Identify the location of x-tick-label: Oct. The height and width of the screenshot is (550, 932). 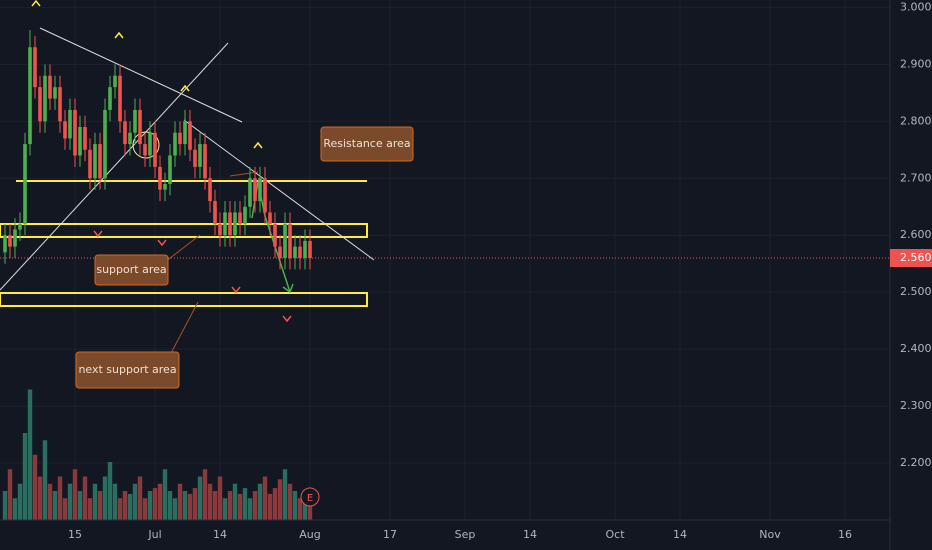
(615, 534).